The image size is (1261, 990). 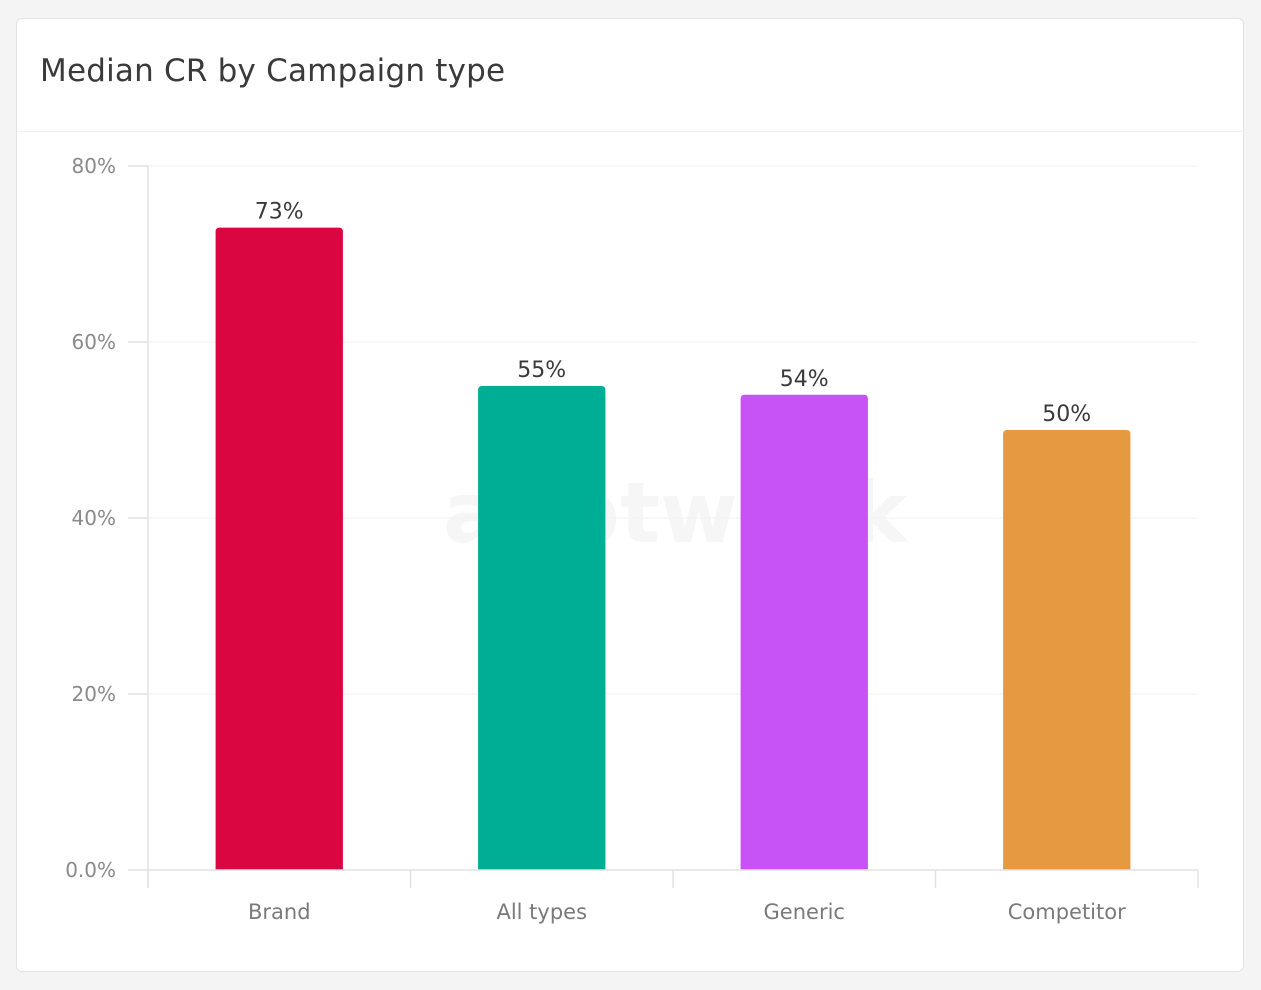 I want to click on y-tick-label: 0.0%, so click(x=90, y=870).